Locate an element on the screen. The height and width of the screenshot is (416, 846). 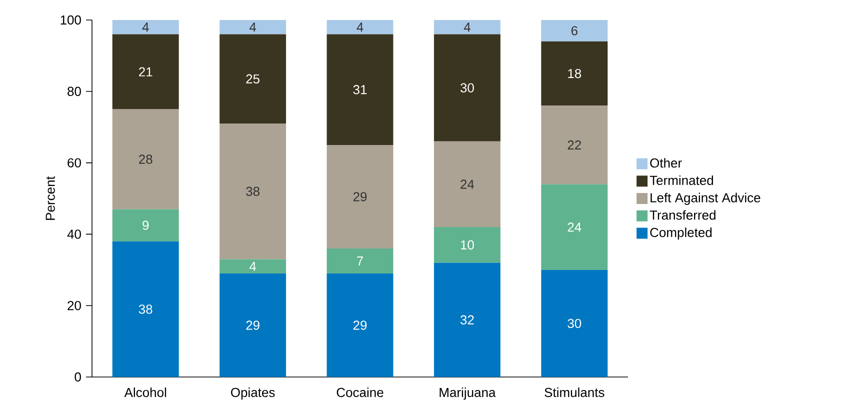
data-label: 22 is located at coordinates (574, 145).